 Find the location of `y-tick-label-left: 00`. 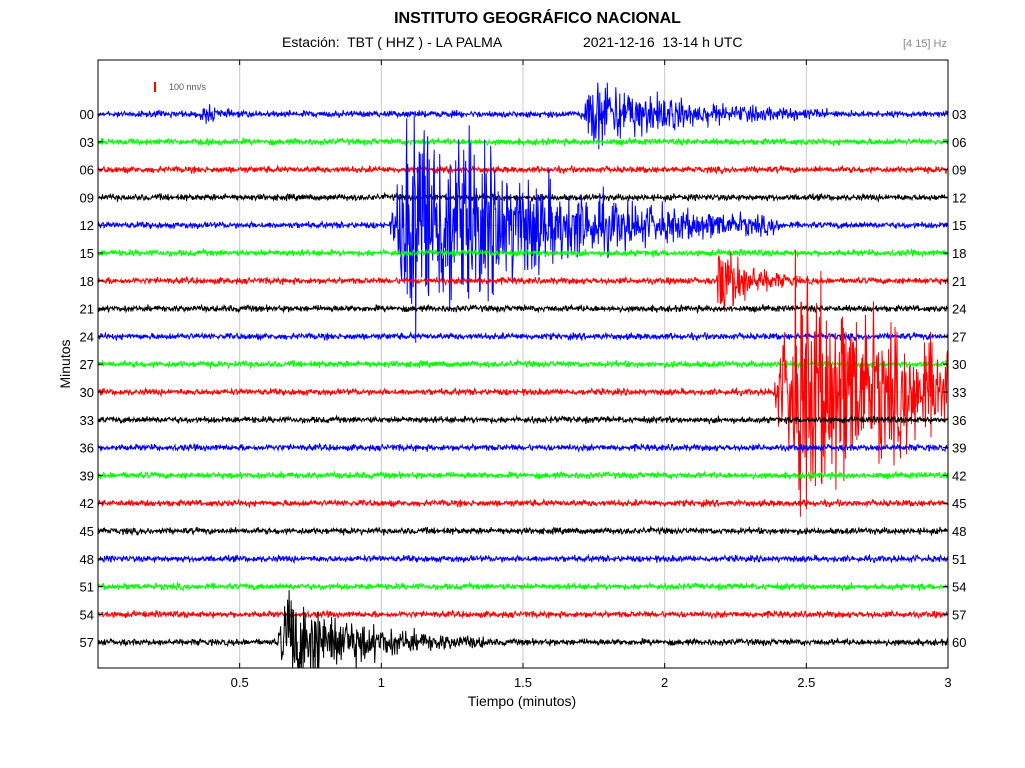

y-tick-label-left: 00 is located at coordinates (87, 114).